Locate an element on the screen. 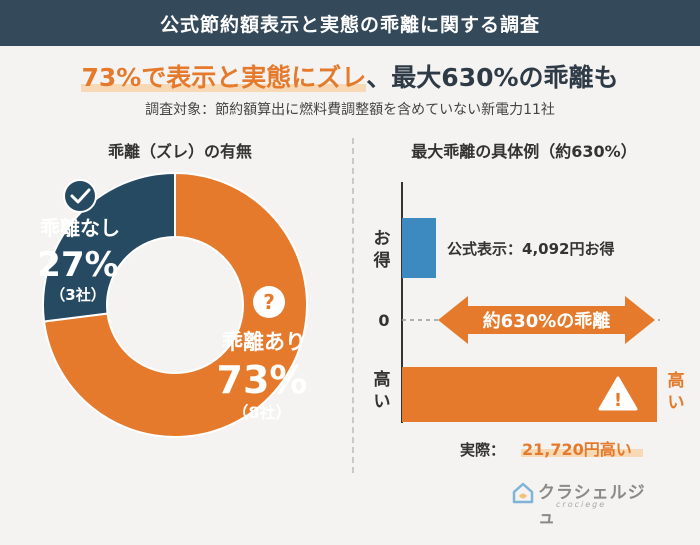 The width and height of the screenshot is (700, 545). bar-actual-prefix: 実際： is located at coordinates (482, 450).